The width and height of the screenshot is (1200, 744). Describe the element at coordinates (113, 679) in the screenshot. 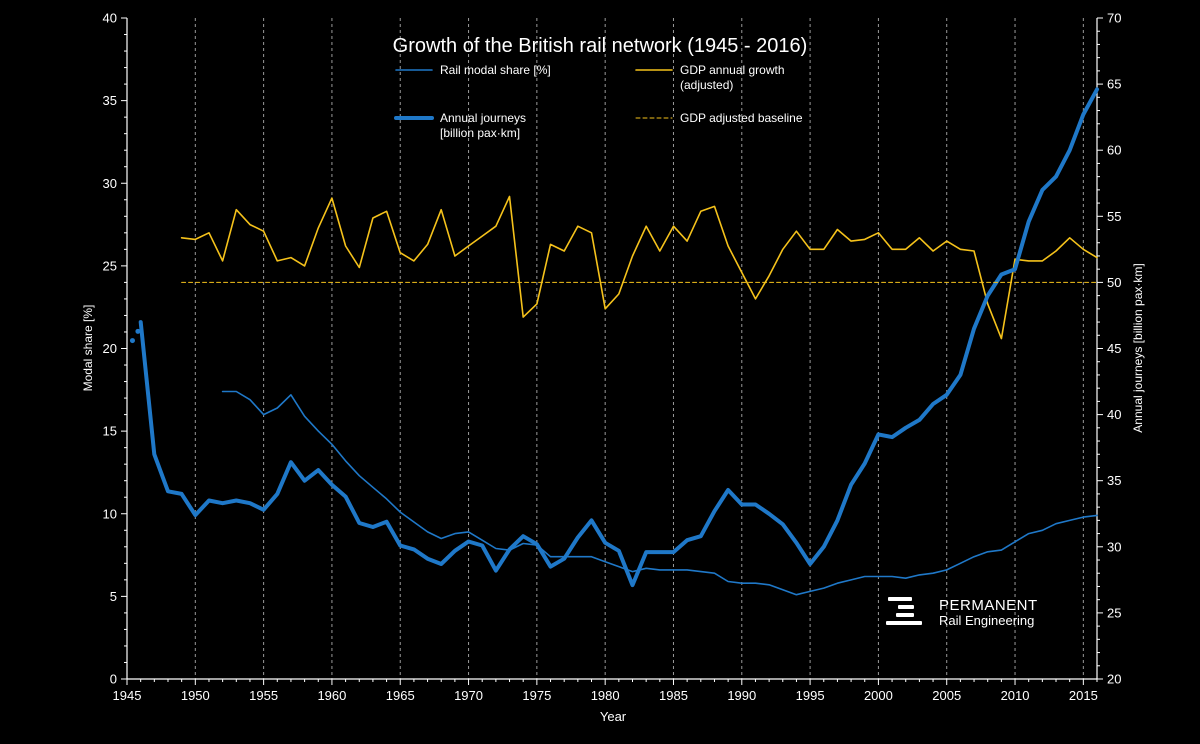

I see `y-left-tick-label-0: 0` at that location.